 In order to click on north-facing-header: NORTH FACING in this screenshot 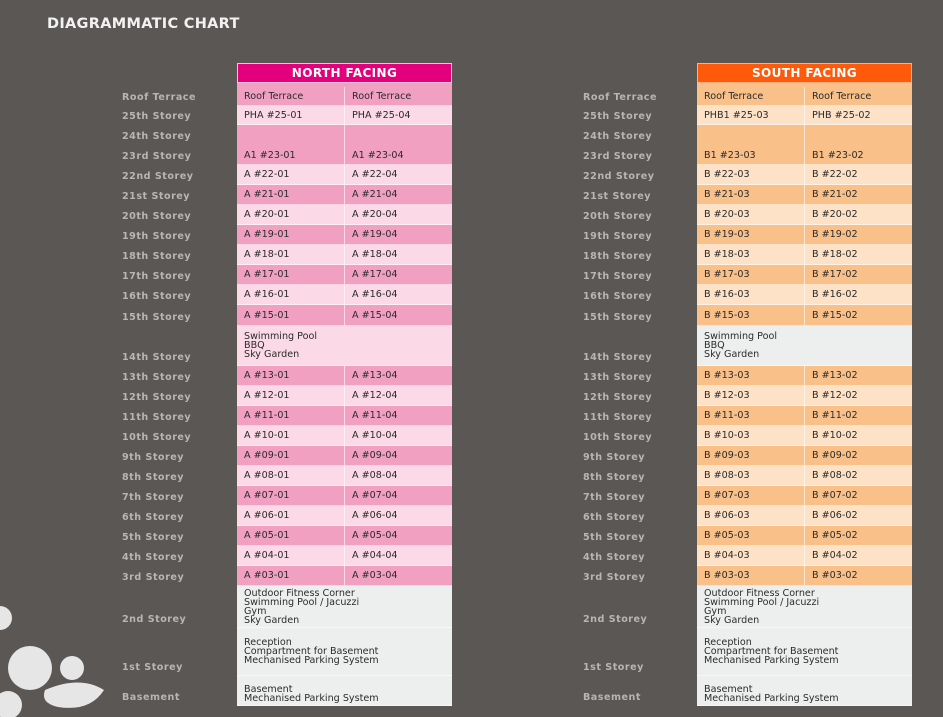, I will do `click(344, 73)`.